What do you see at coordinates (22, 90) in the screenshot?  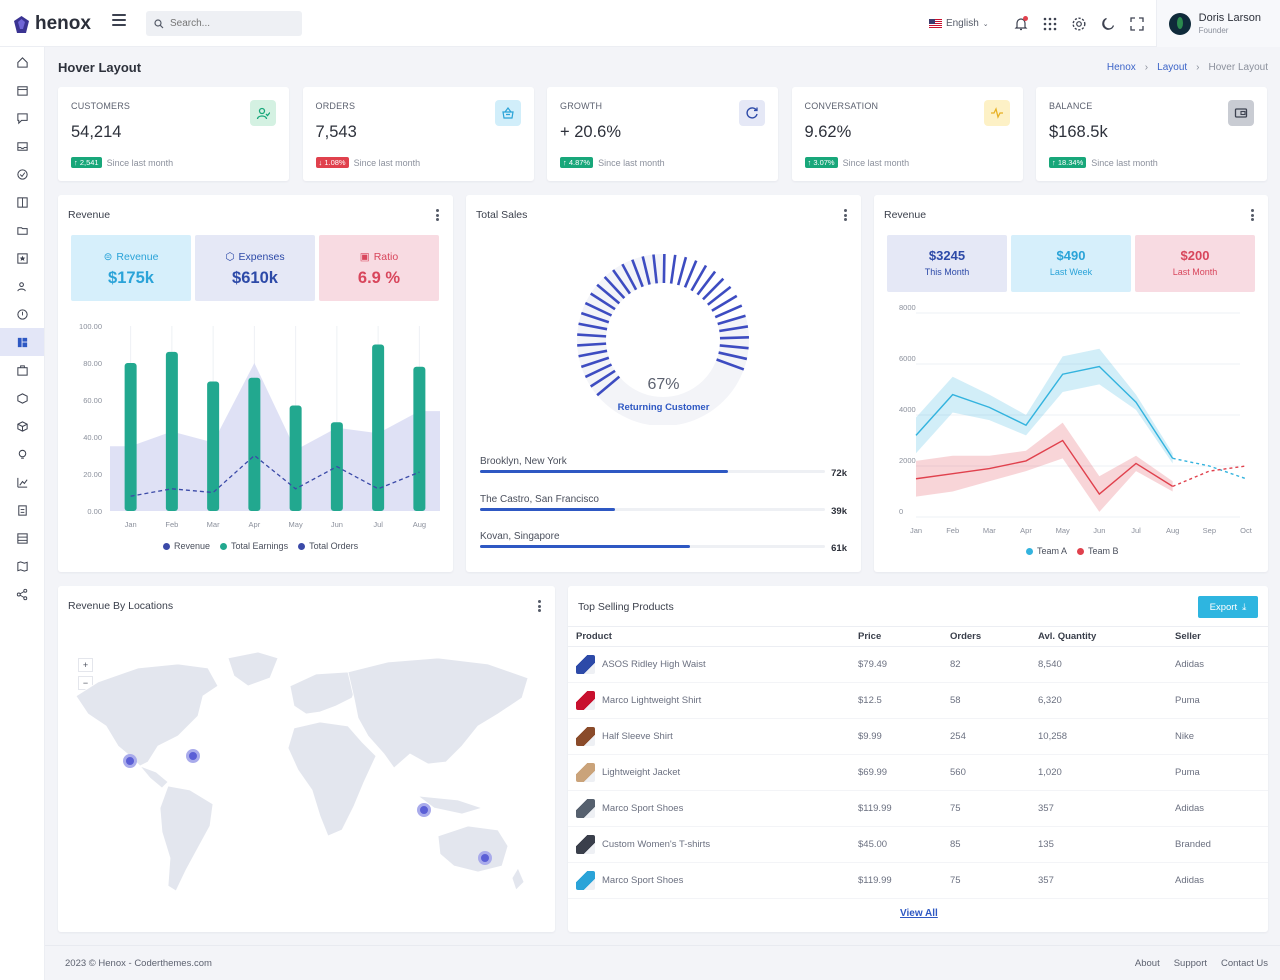 I see `sidebar-item-calendar` at bounding box center [22, 90].